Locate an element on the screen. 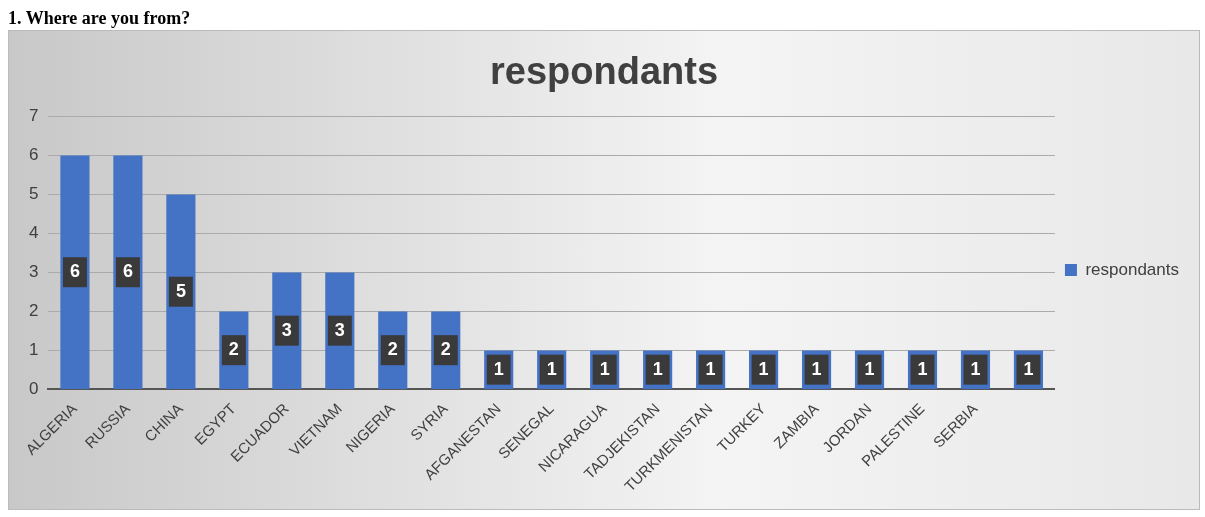 This screenshot has height=517, width=1205. y-tick-label: 1 is located at coordinates (33, 350).